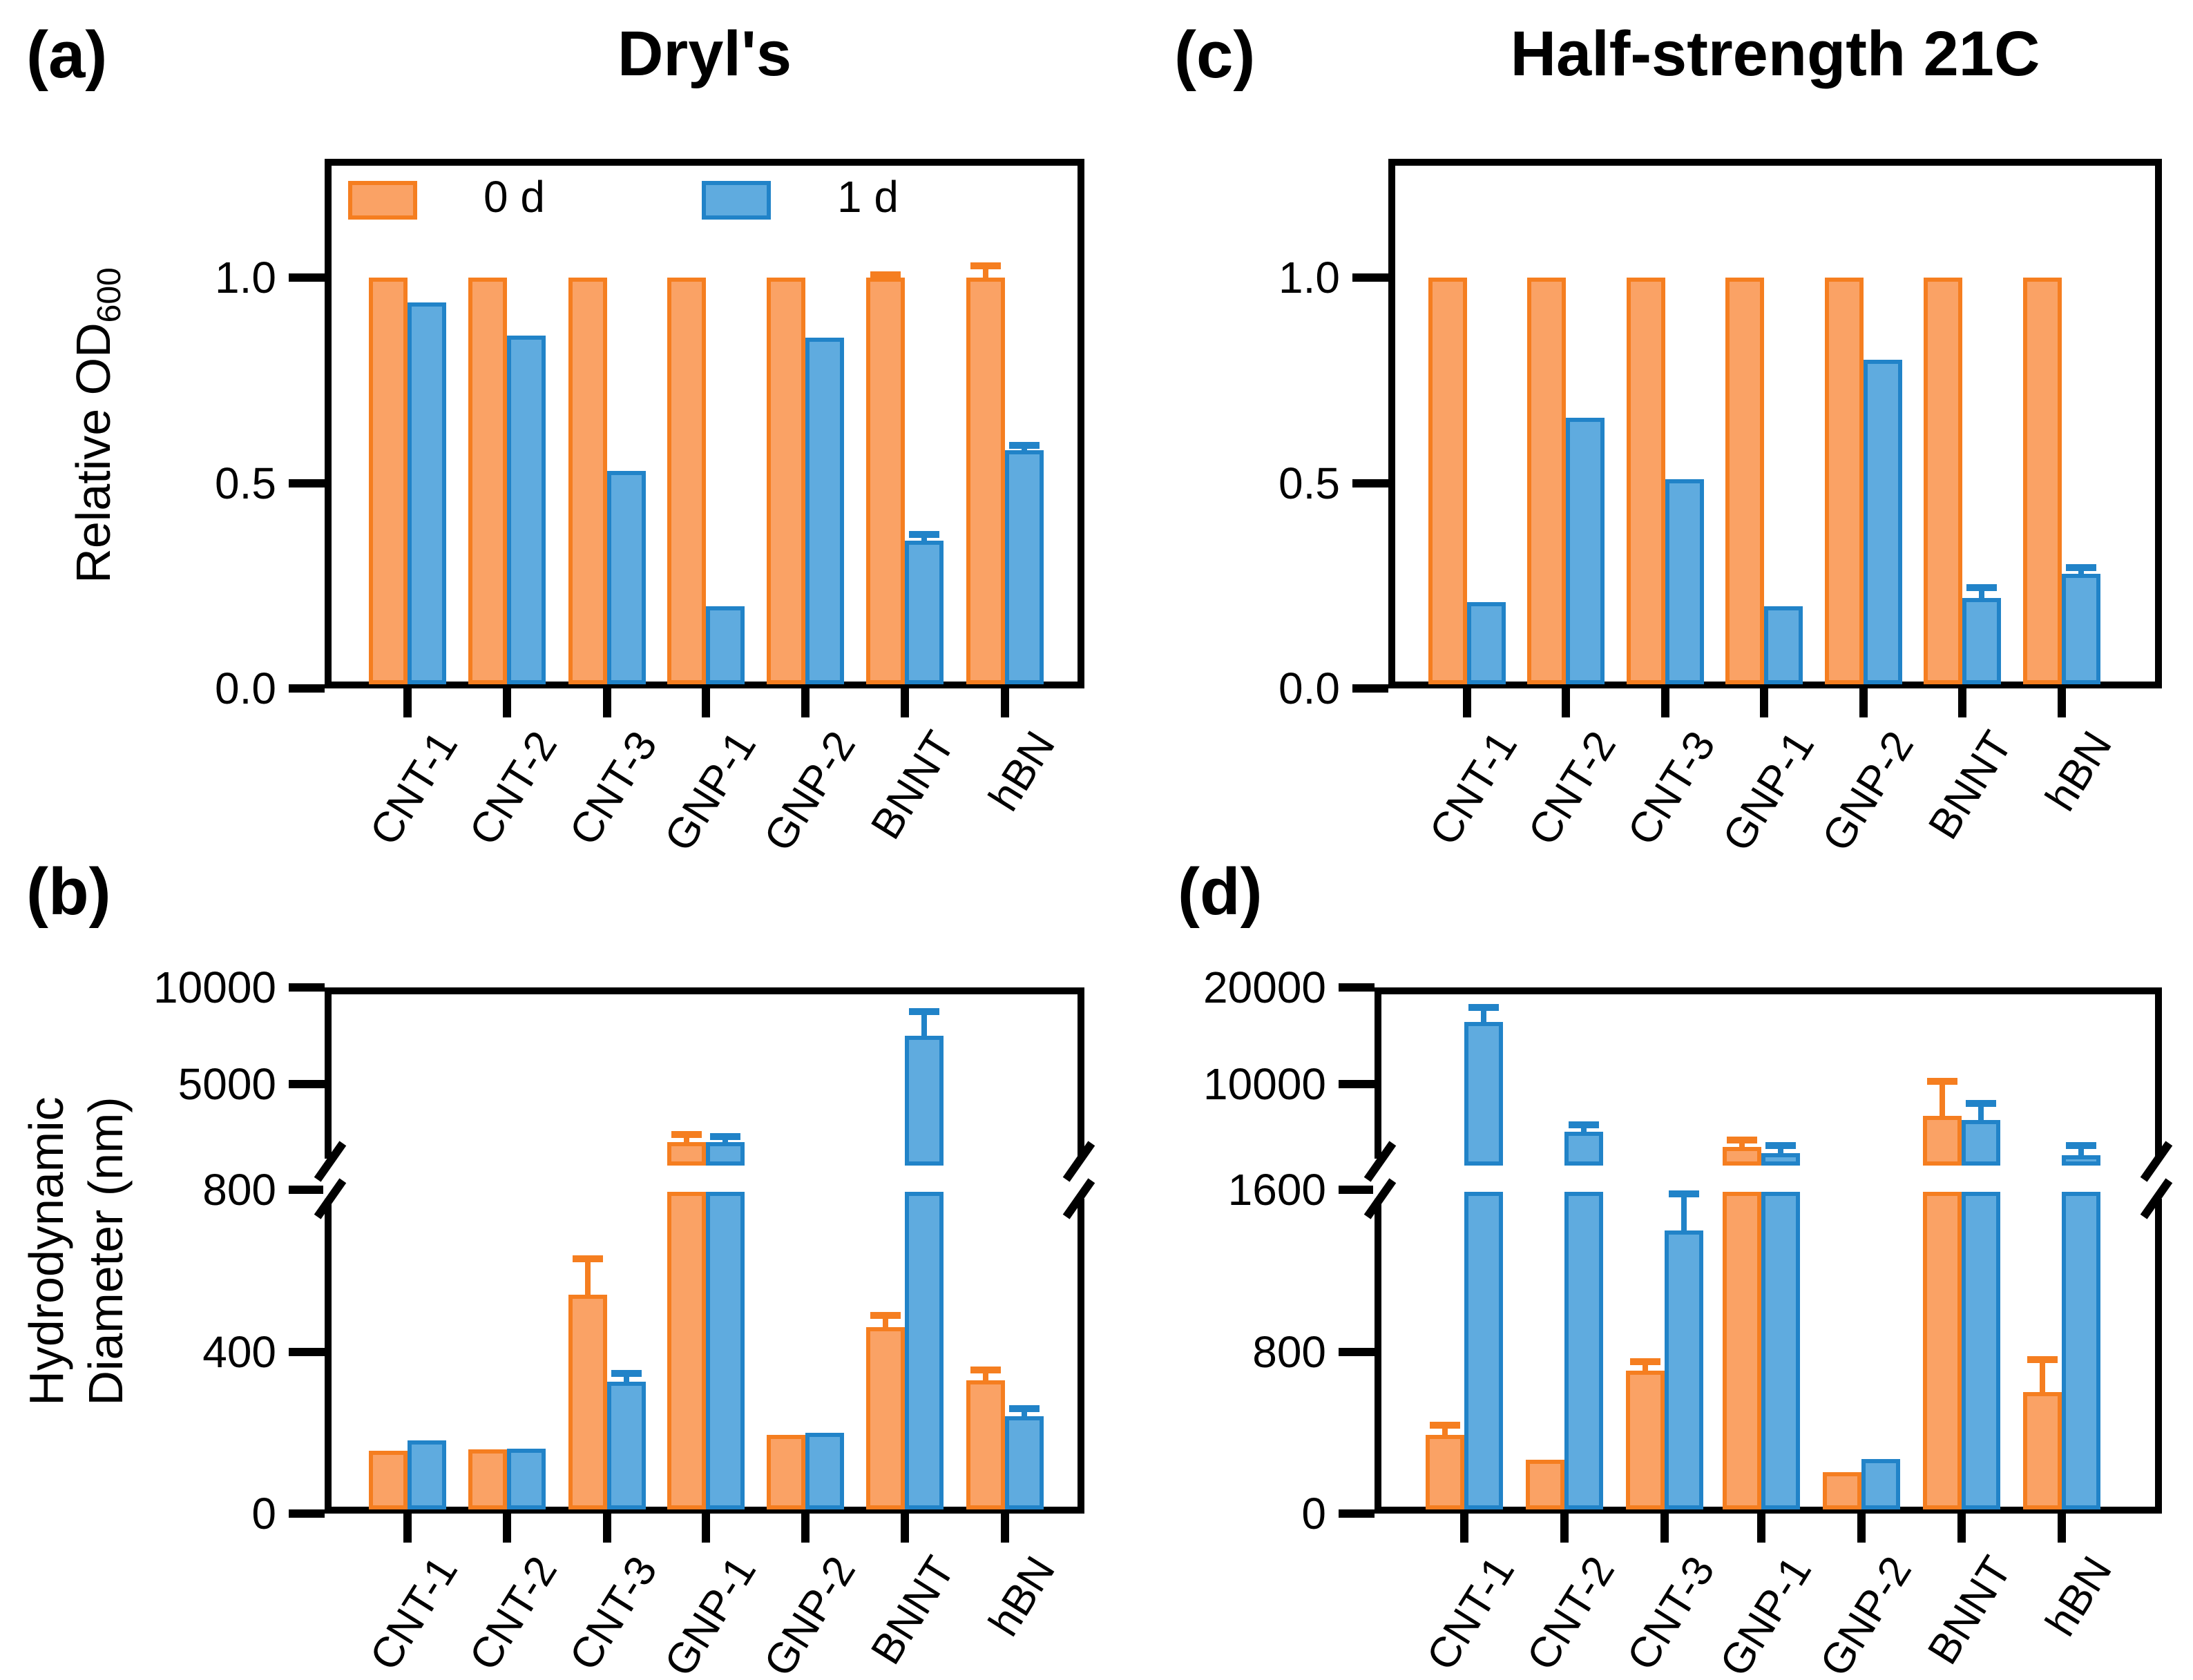 The image size is (2193, 1680). I want to click on bar-1d-CNT-1-upper, so click(1483, 1094).